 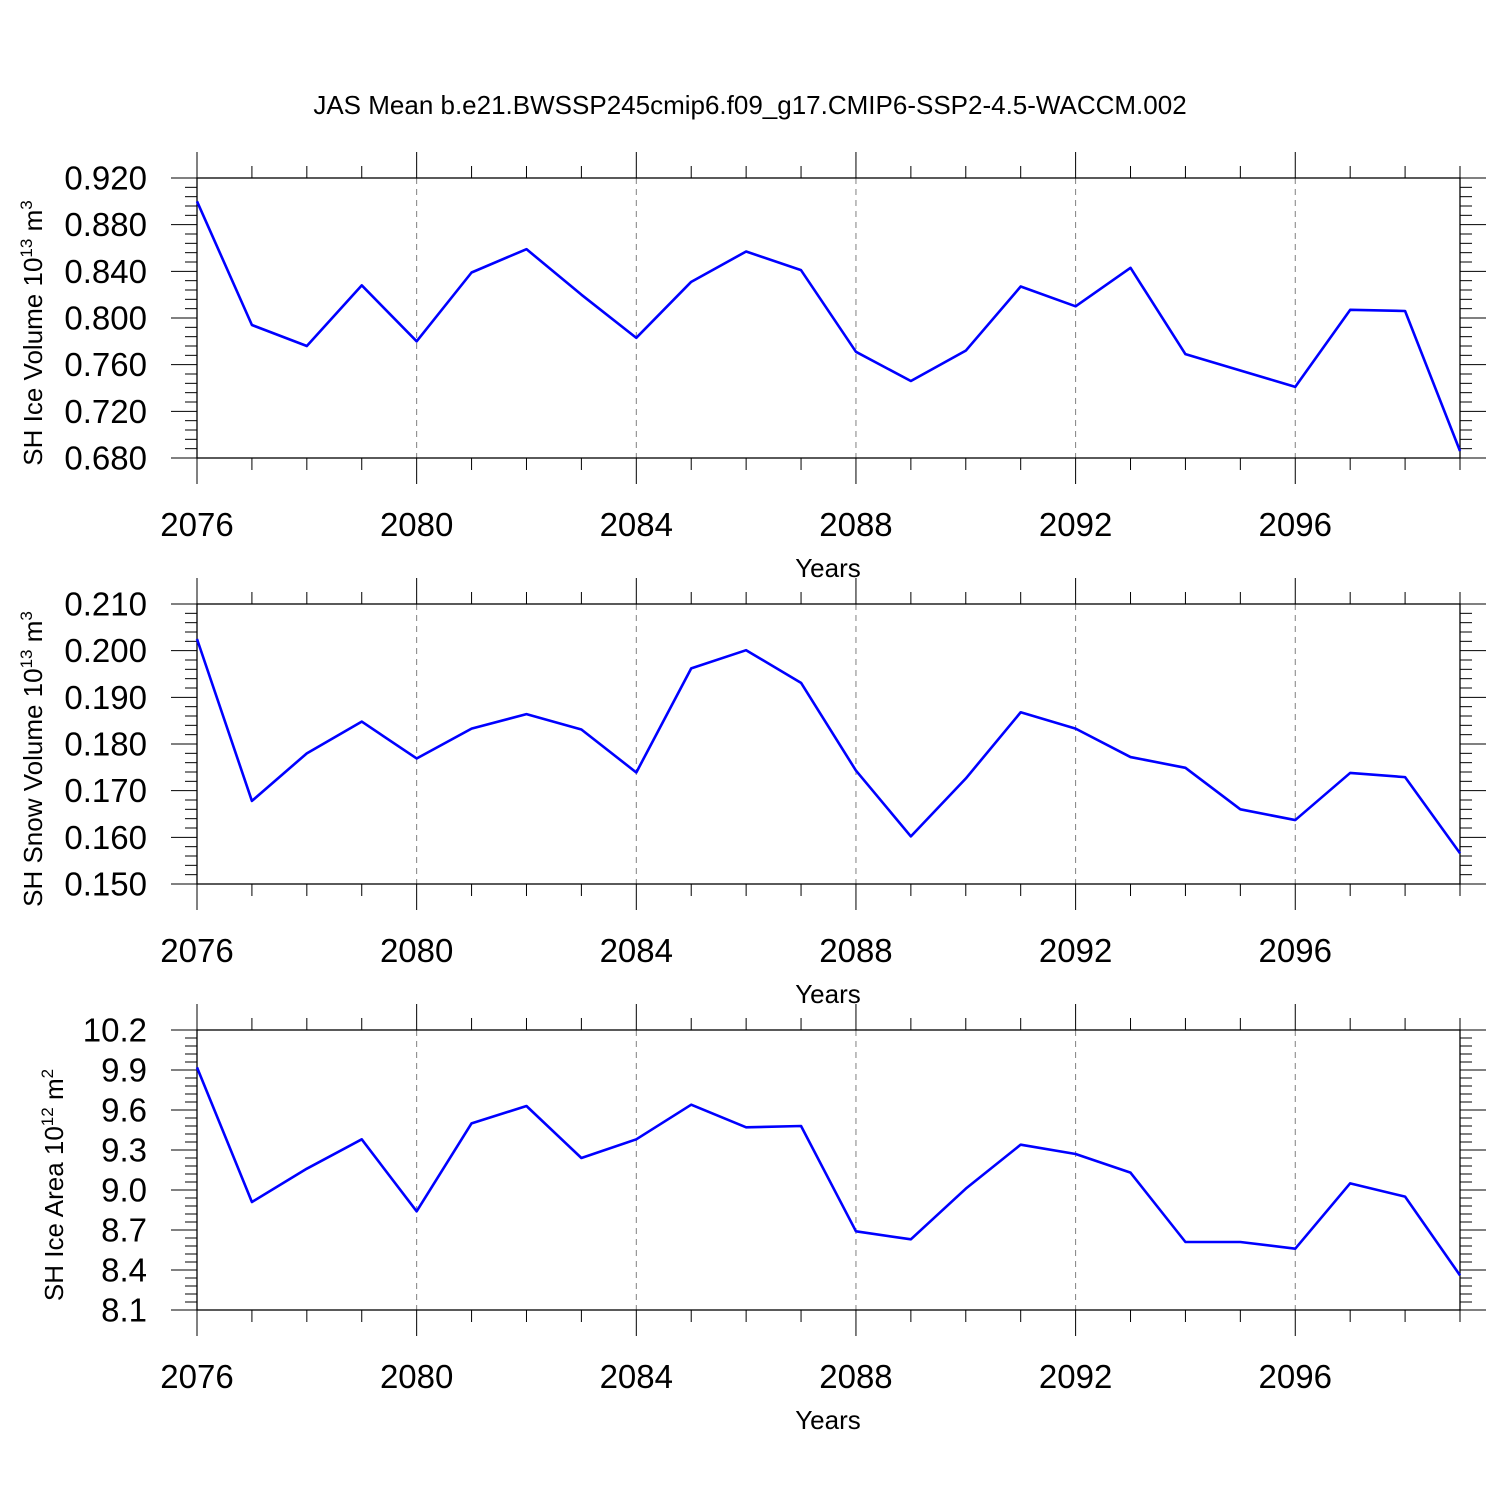 I want to click on y-tick-label: 9.6, so click(x=124, y=1110).